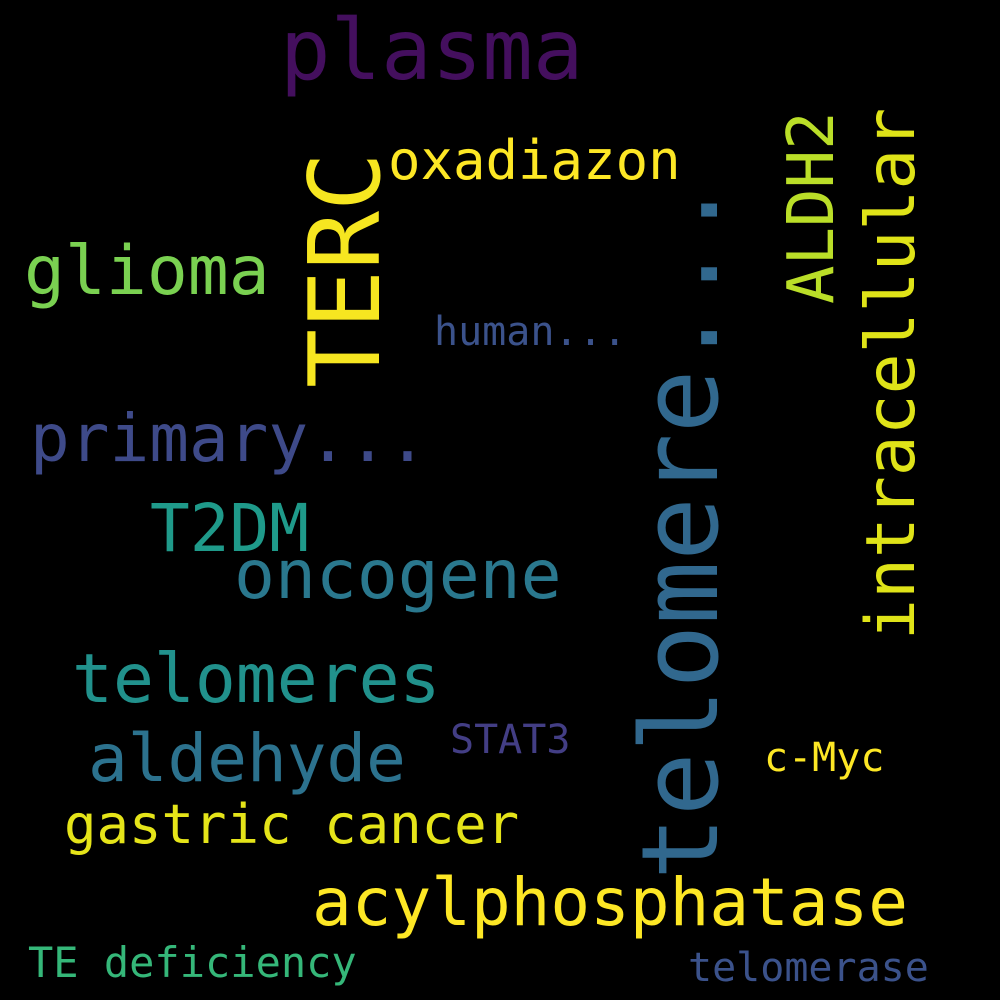 The image size is (1000, 1000). Describe the element at coordinates (256, 679) in the screenshot. I see `word-telomeres: telomeres` at that location.